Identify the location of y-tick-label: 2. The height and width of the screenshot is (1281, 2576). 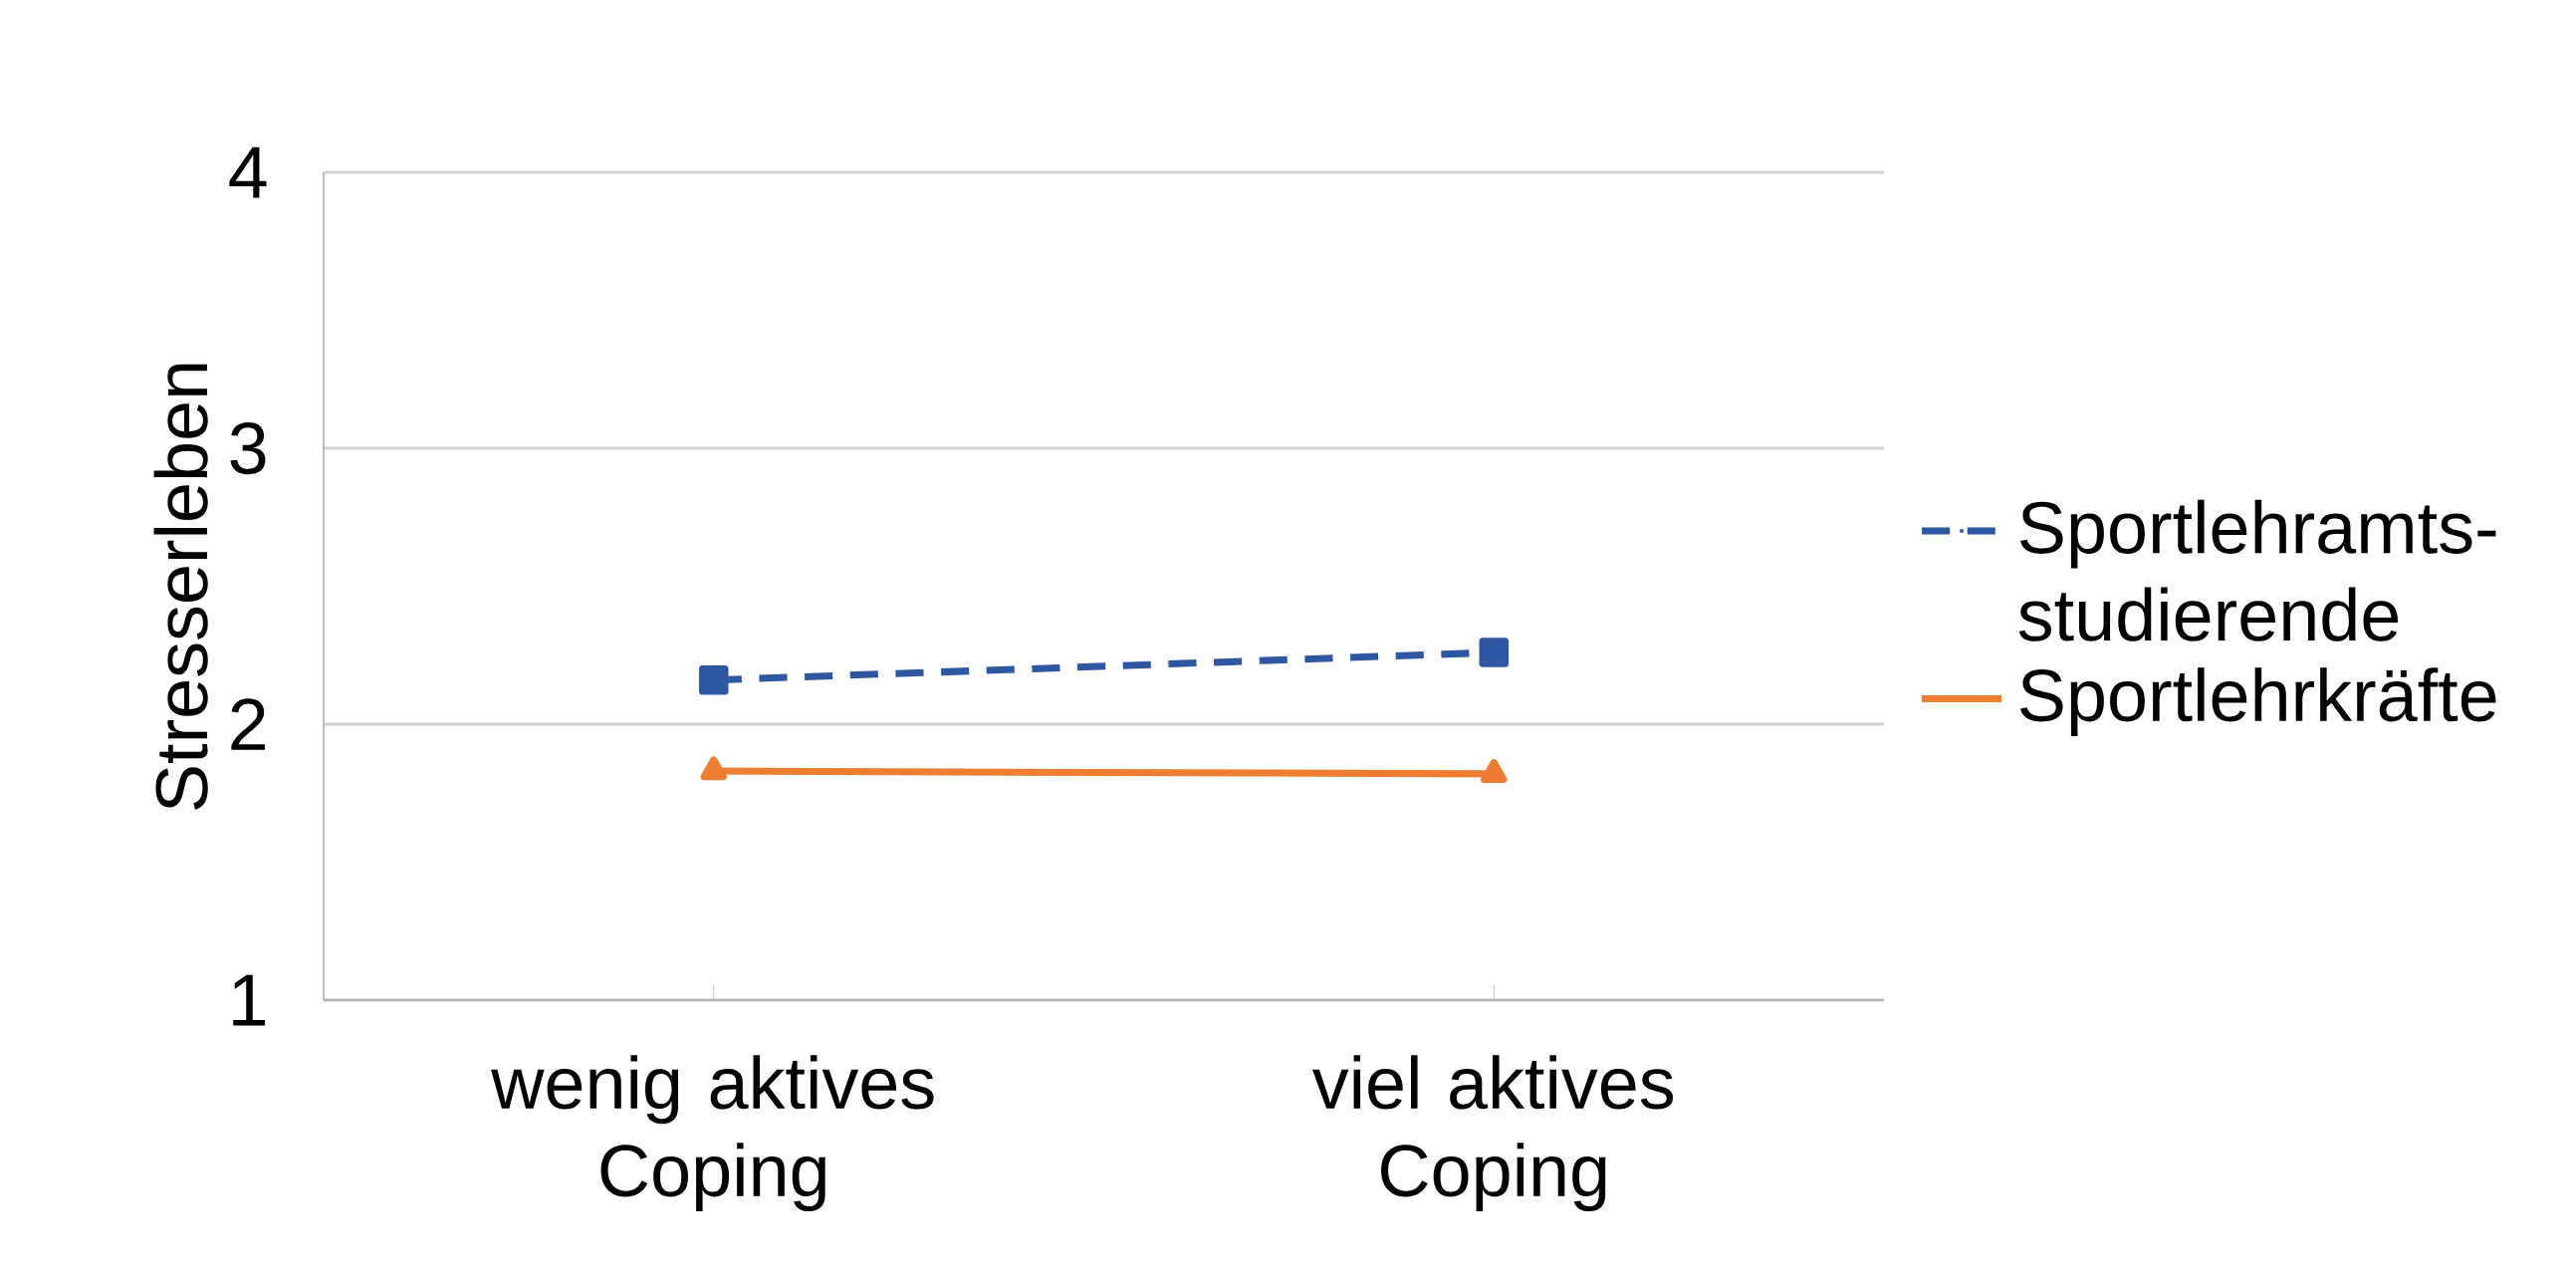
(248, 724).